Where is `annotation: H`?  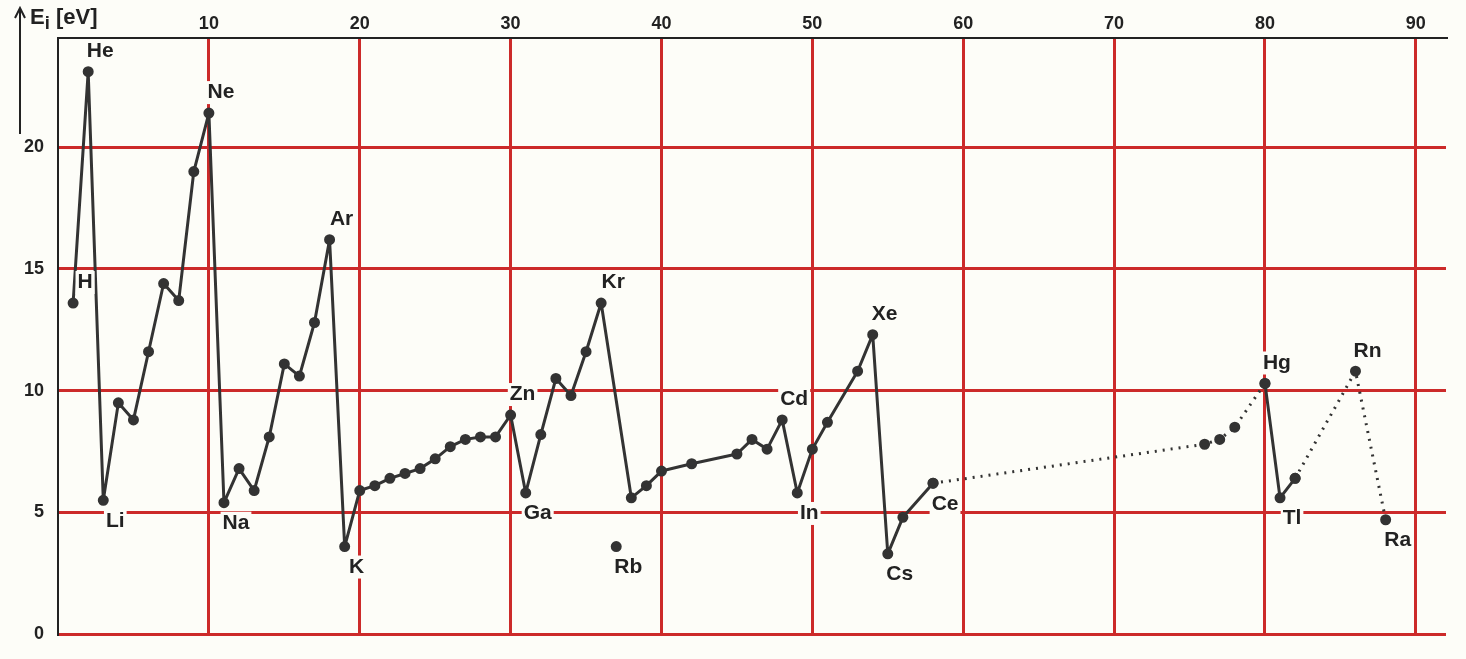 annotation: H is located at coordinates (85, 281).